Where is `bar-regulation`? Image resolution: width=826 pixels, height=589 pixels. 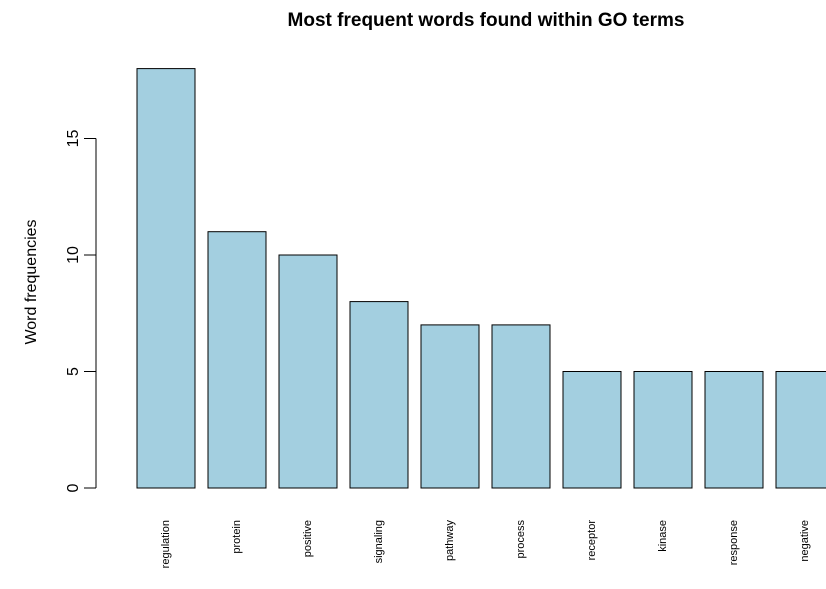
bar-regulation is located at coordinates (166, 278).